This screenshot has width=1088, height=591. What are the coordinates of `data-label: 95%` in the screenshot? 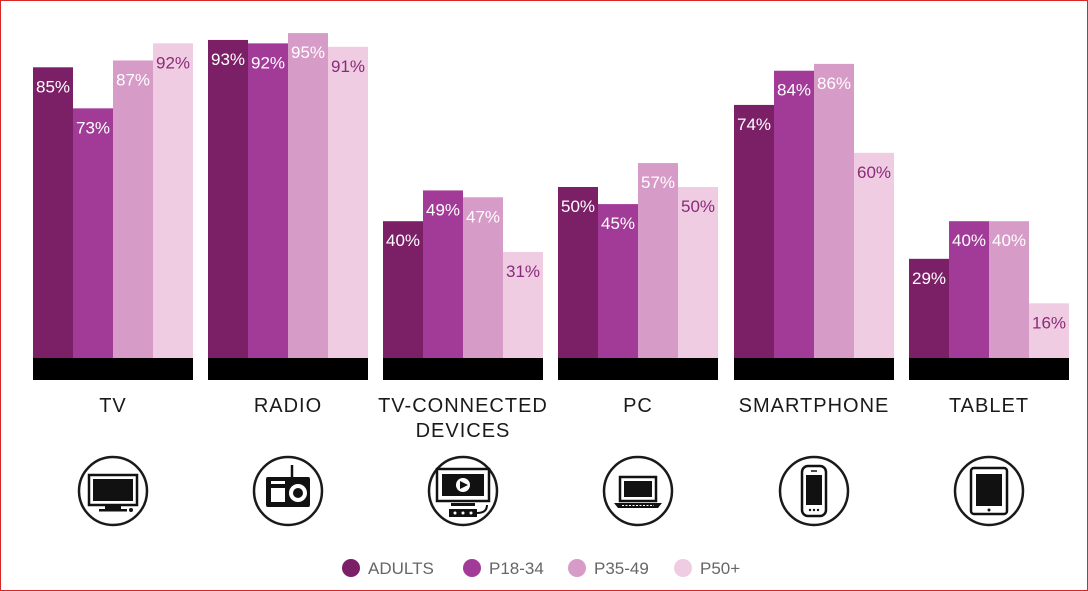 It's located at (308, 52).